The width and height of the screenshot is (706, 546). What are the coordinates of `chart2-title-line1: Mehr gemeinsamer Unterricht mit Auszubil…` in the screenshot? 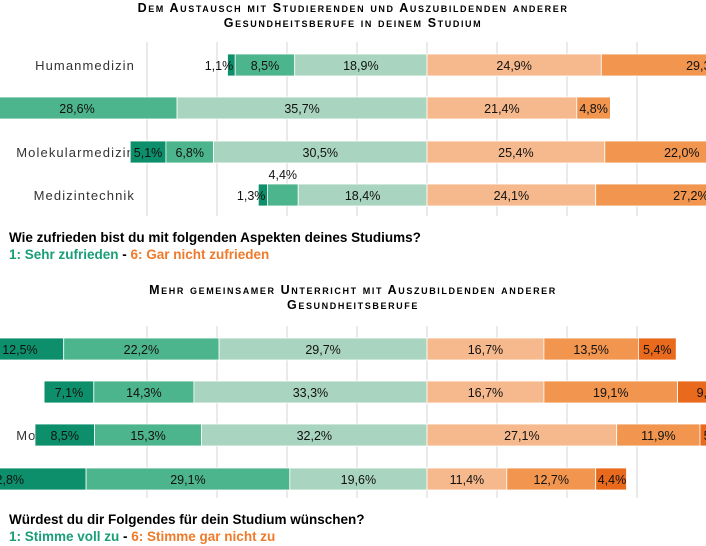 It's located at (353, 290).